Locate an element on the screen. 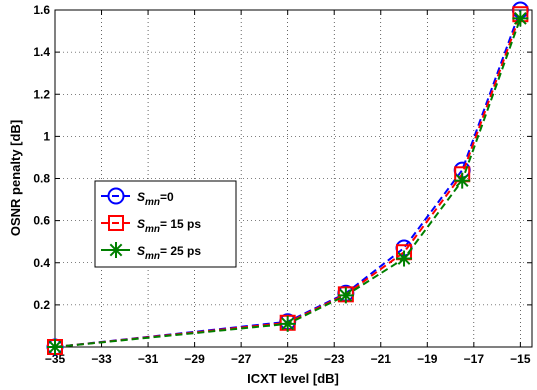 The image size is (537, 390). y-tick-label: 1.2 is located at coordinates (41, 94).